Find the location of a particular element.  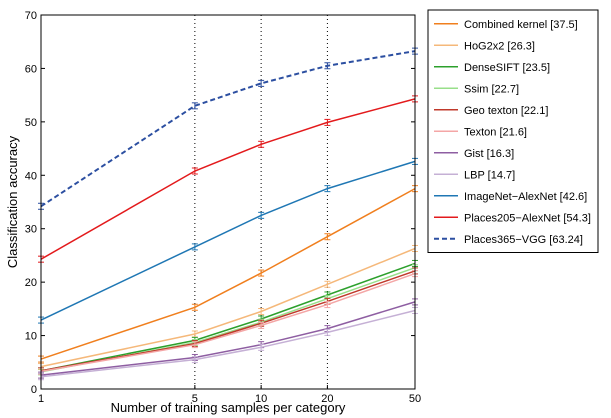

y-tick-label: 60 is located at coordinates (31, 69).